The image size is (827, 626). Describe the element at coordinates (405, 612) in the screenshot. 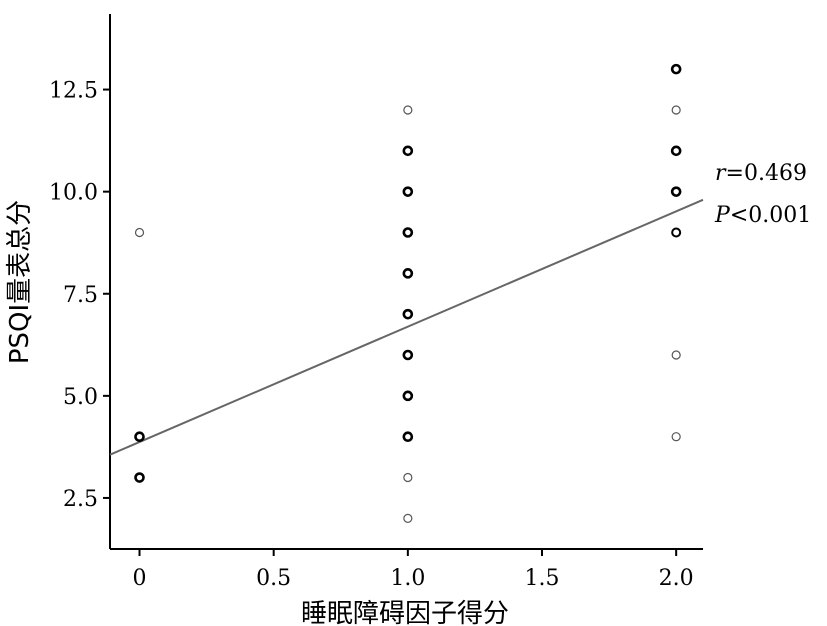

I see `x-axis-title: 睡眠障碍因子得分` at that location.